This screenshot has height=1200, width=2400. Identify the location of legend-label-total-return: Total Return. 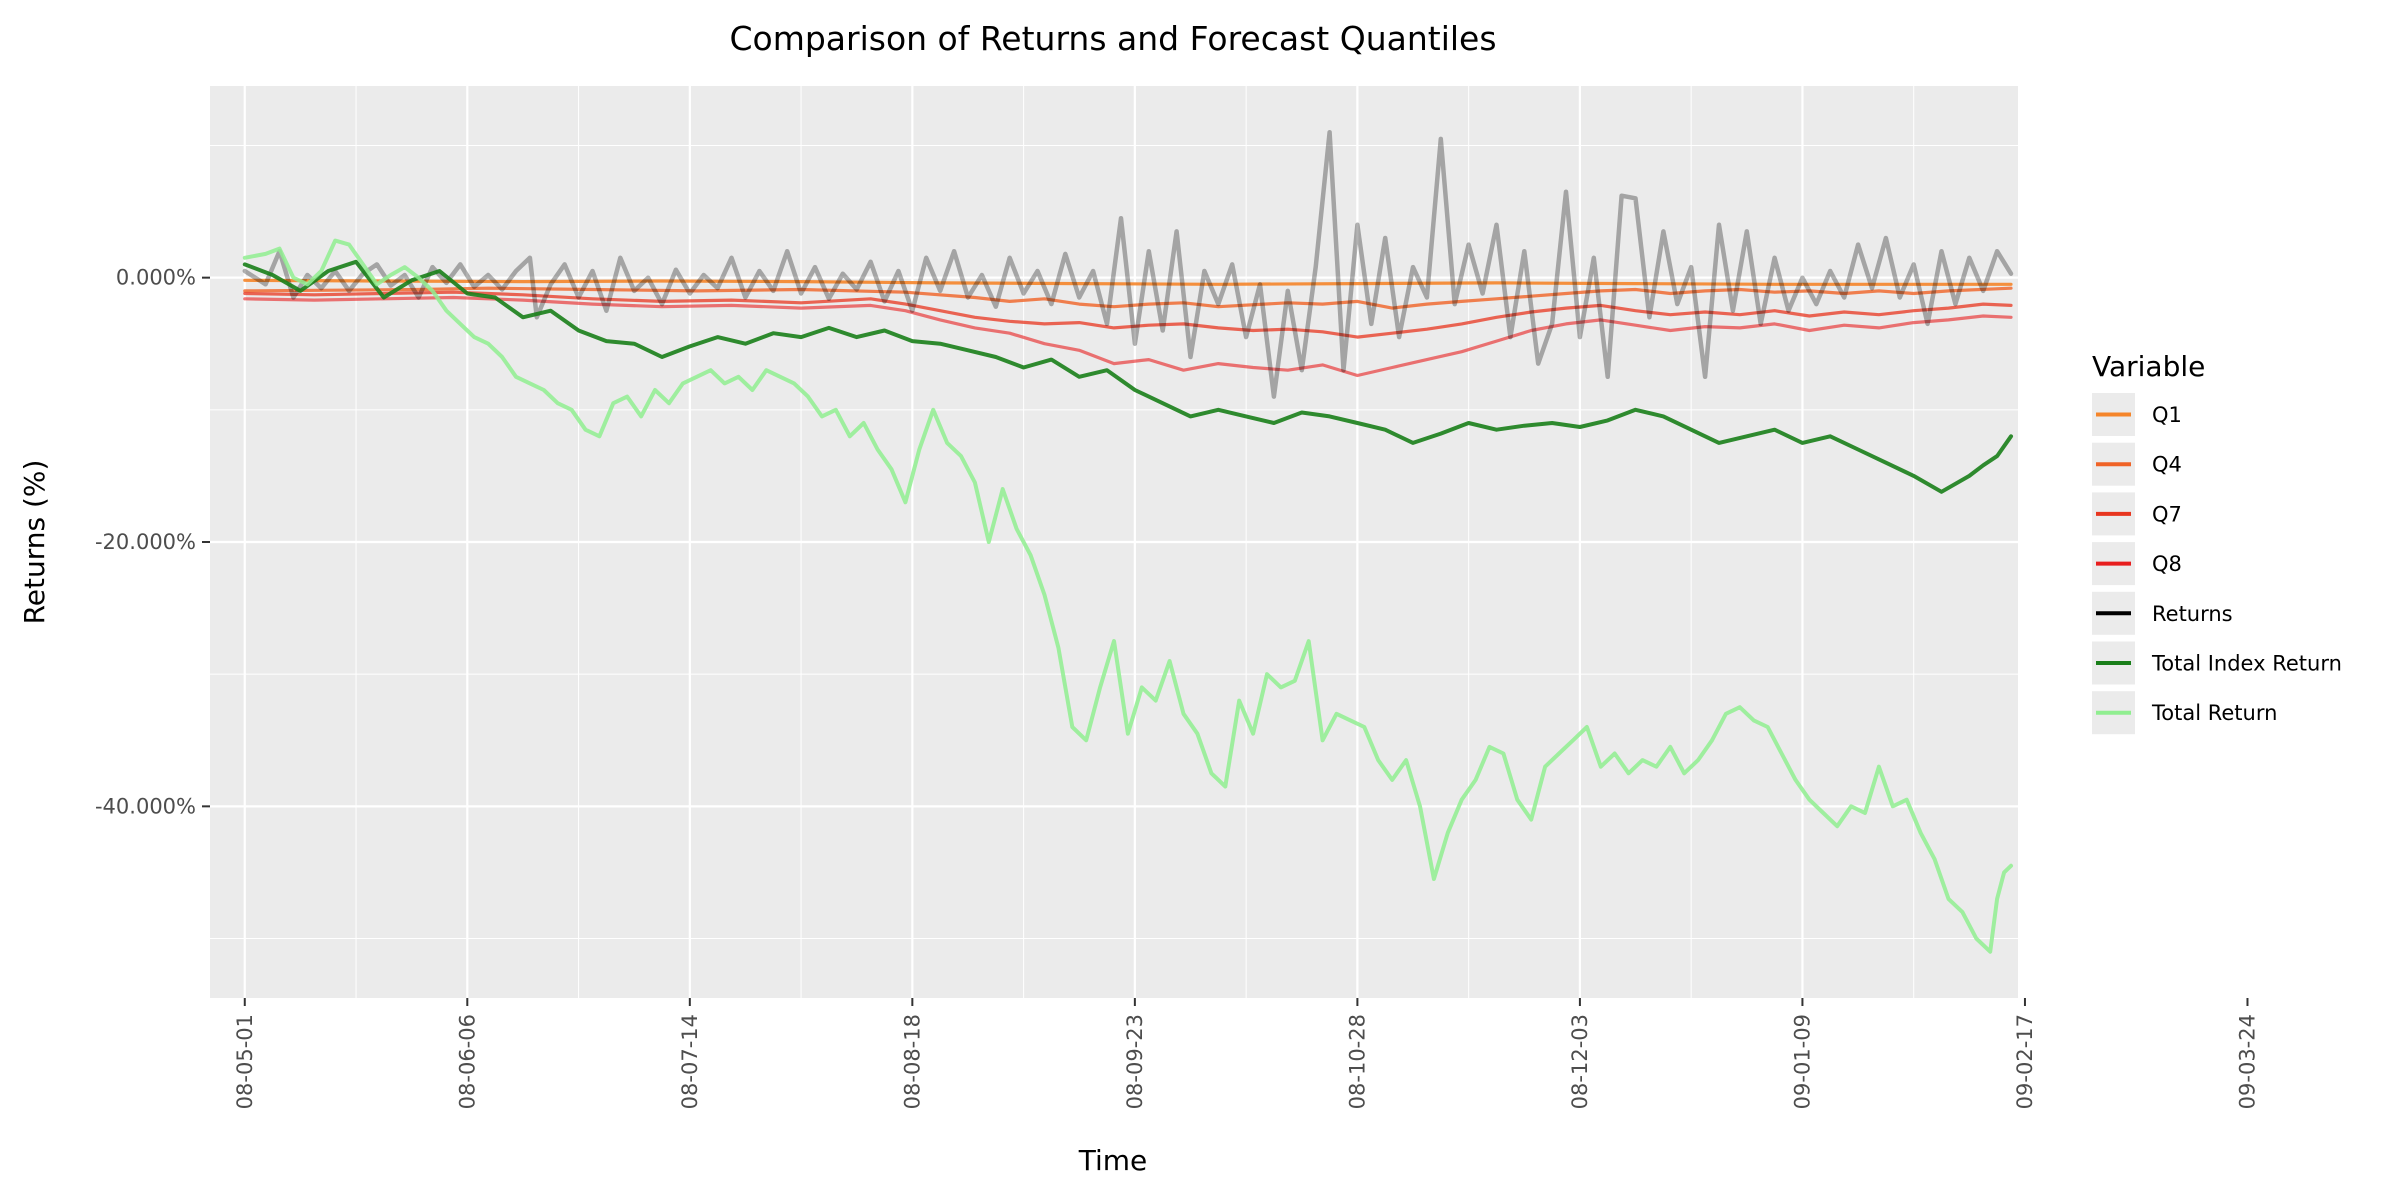
(2214, 713).